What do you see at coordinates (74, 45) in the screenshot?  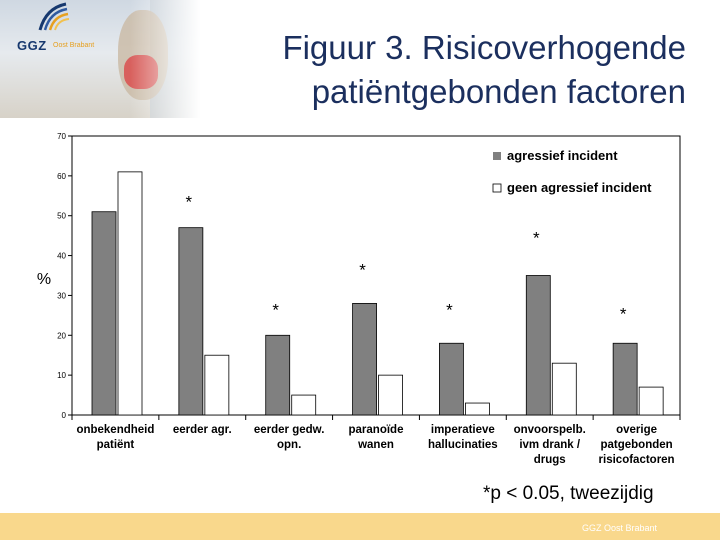 I see `logo-subtext: Oost Brabant` at bounding box center [74, 45].